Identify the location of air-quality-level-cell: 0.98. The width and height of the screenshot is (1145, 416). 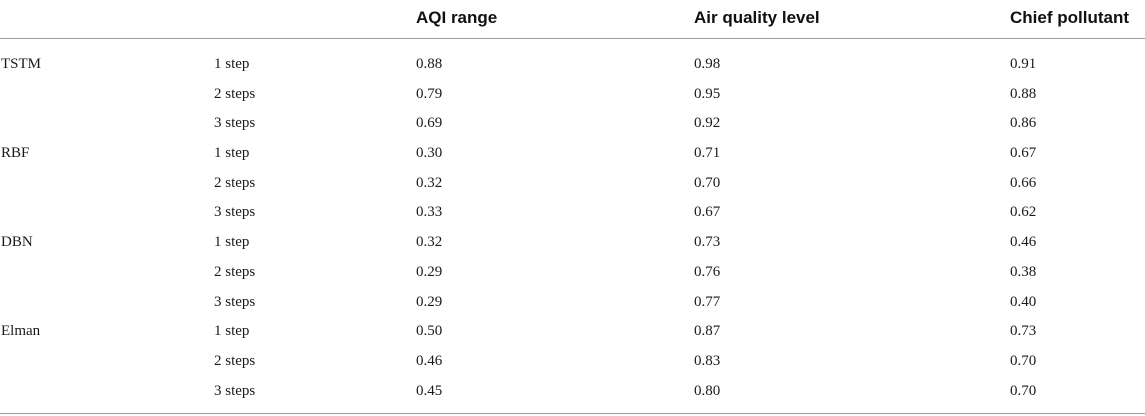
(707, 64).